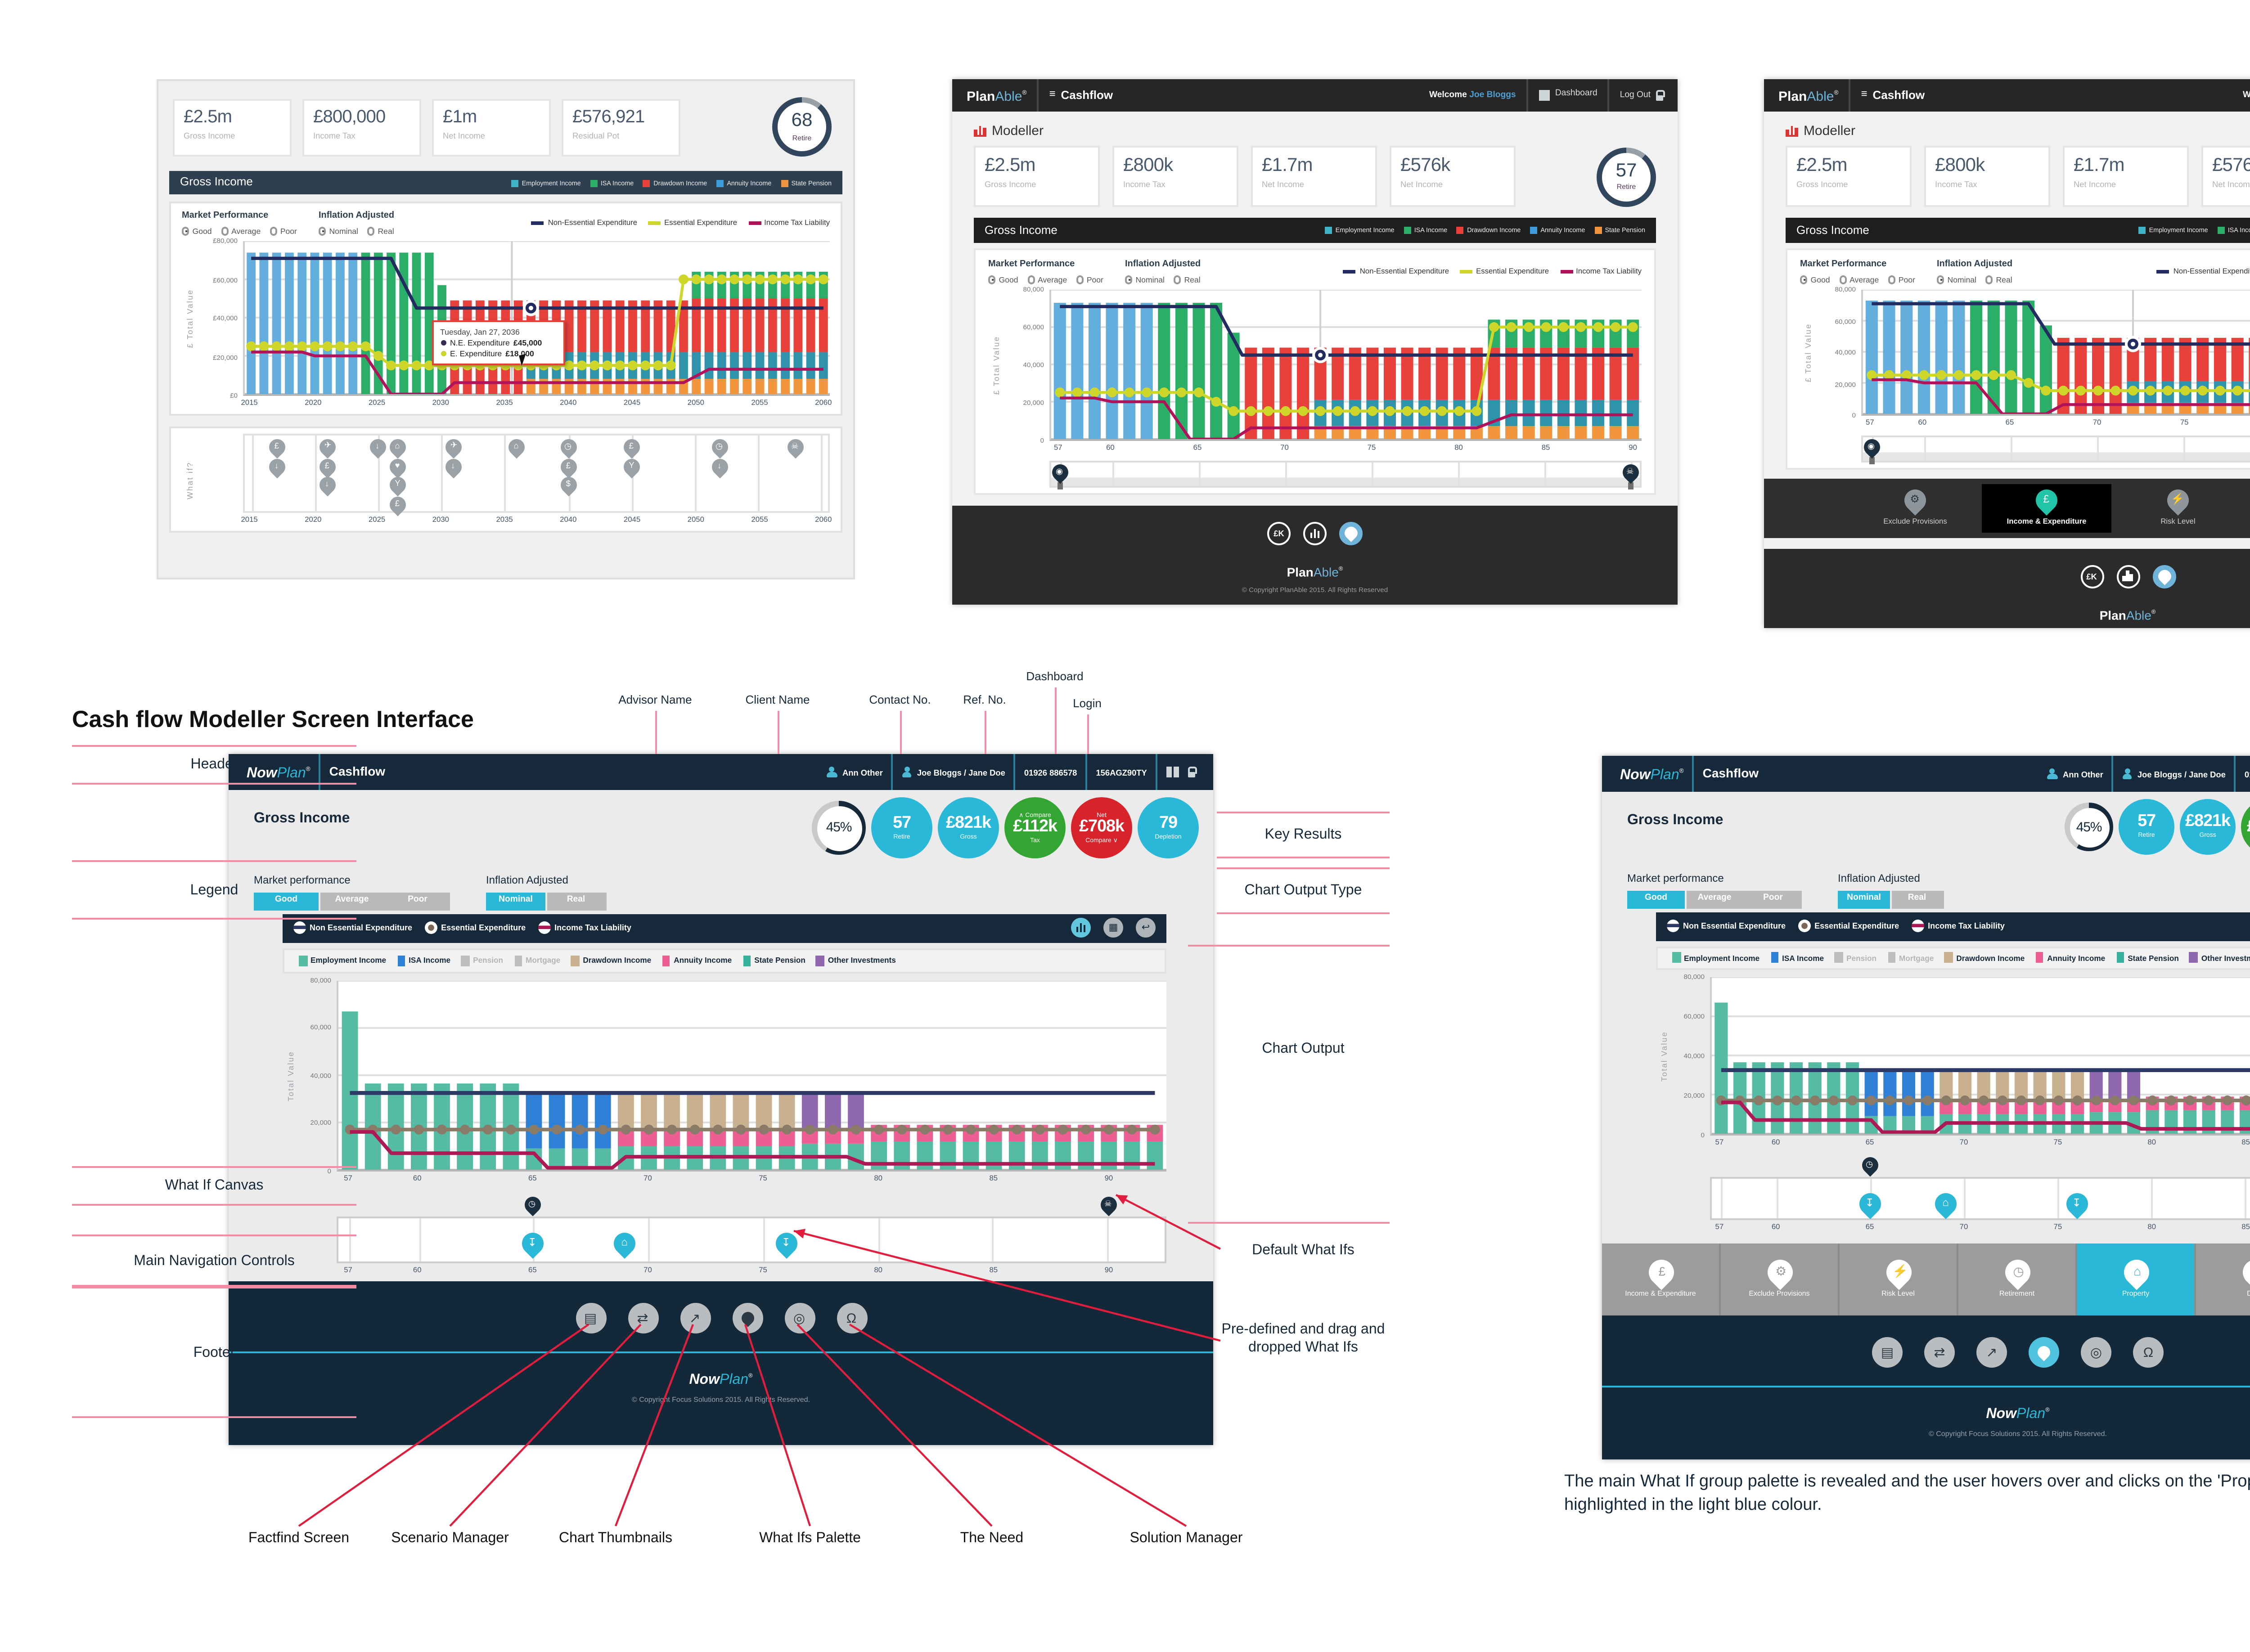 The height and width of the screenshot is (1652, 2250). I want to click on whatif-pin-group: £ Y, so click(632, 457).